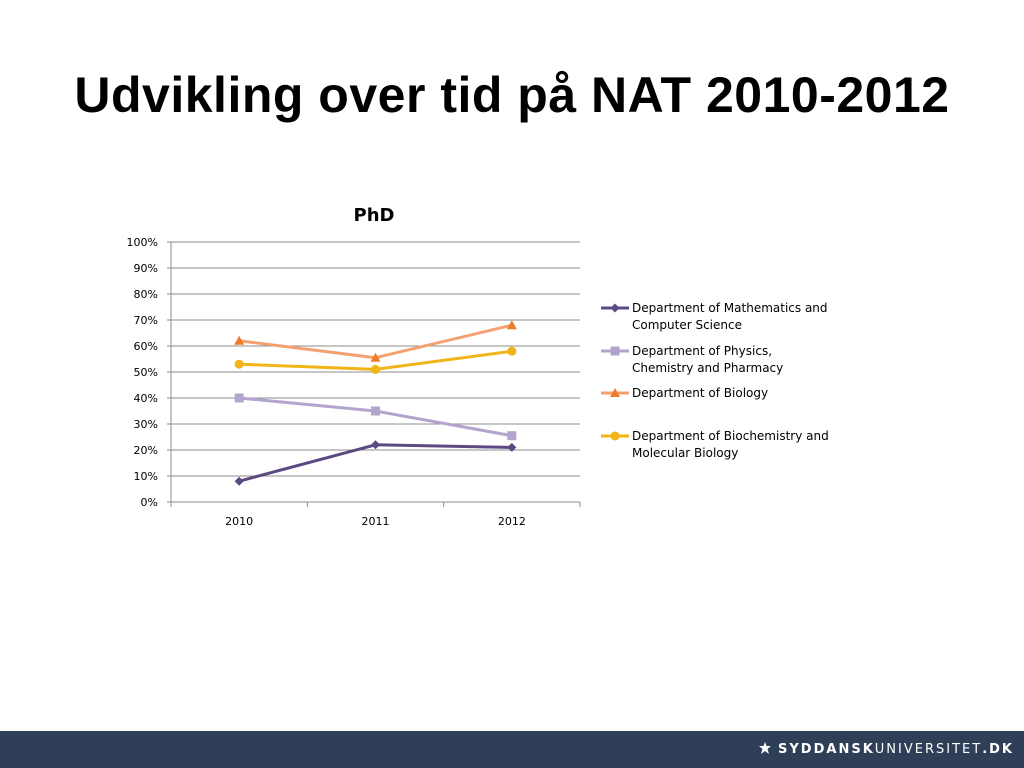 Image resolution: width=1024 pixels, height=768 pixels. I want to click on university-logo: SYDDANSK UNIVERSITET .DK, so click(885, 749).